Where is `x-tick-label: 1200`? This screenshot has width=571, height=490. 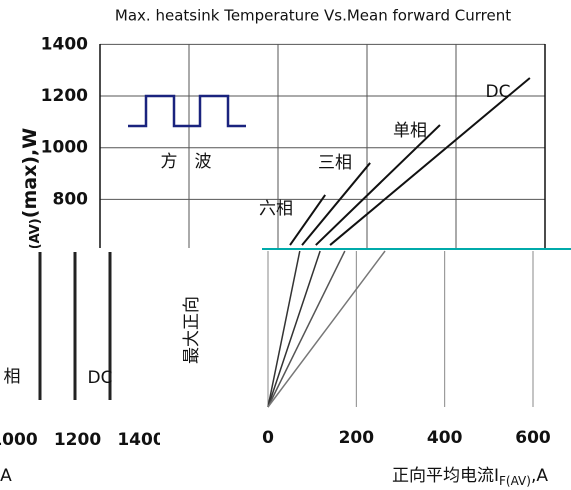
x-tick-label: 1200 is located at coordinates (77, 440).